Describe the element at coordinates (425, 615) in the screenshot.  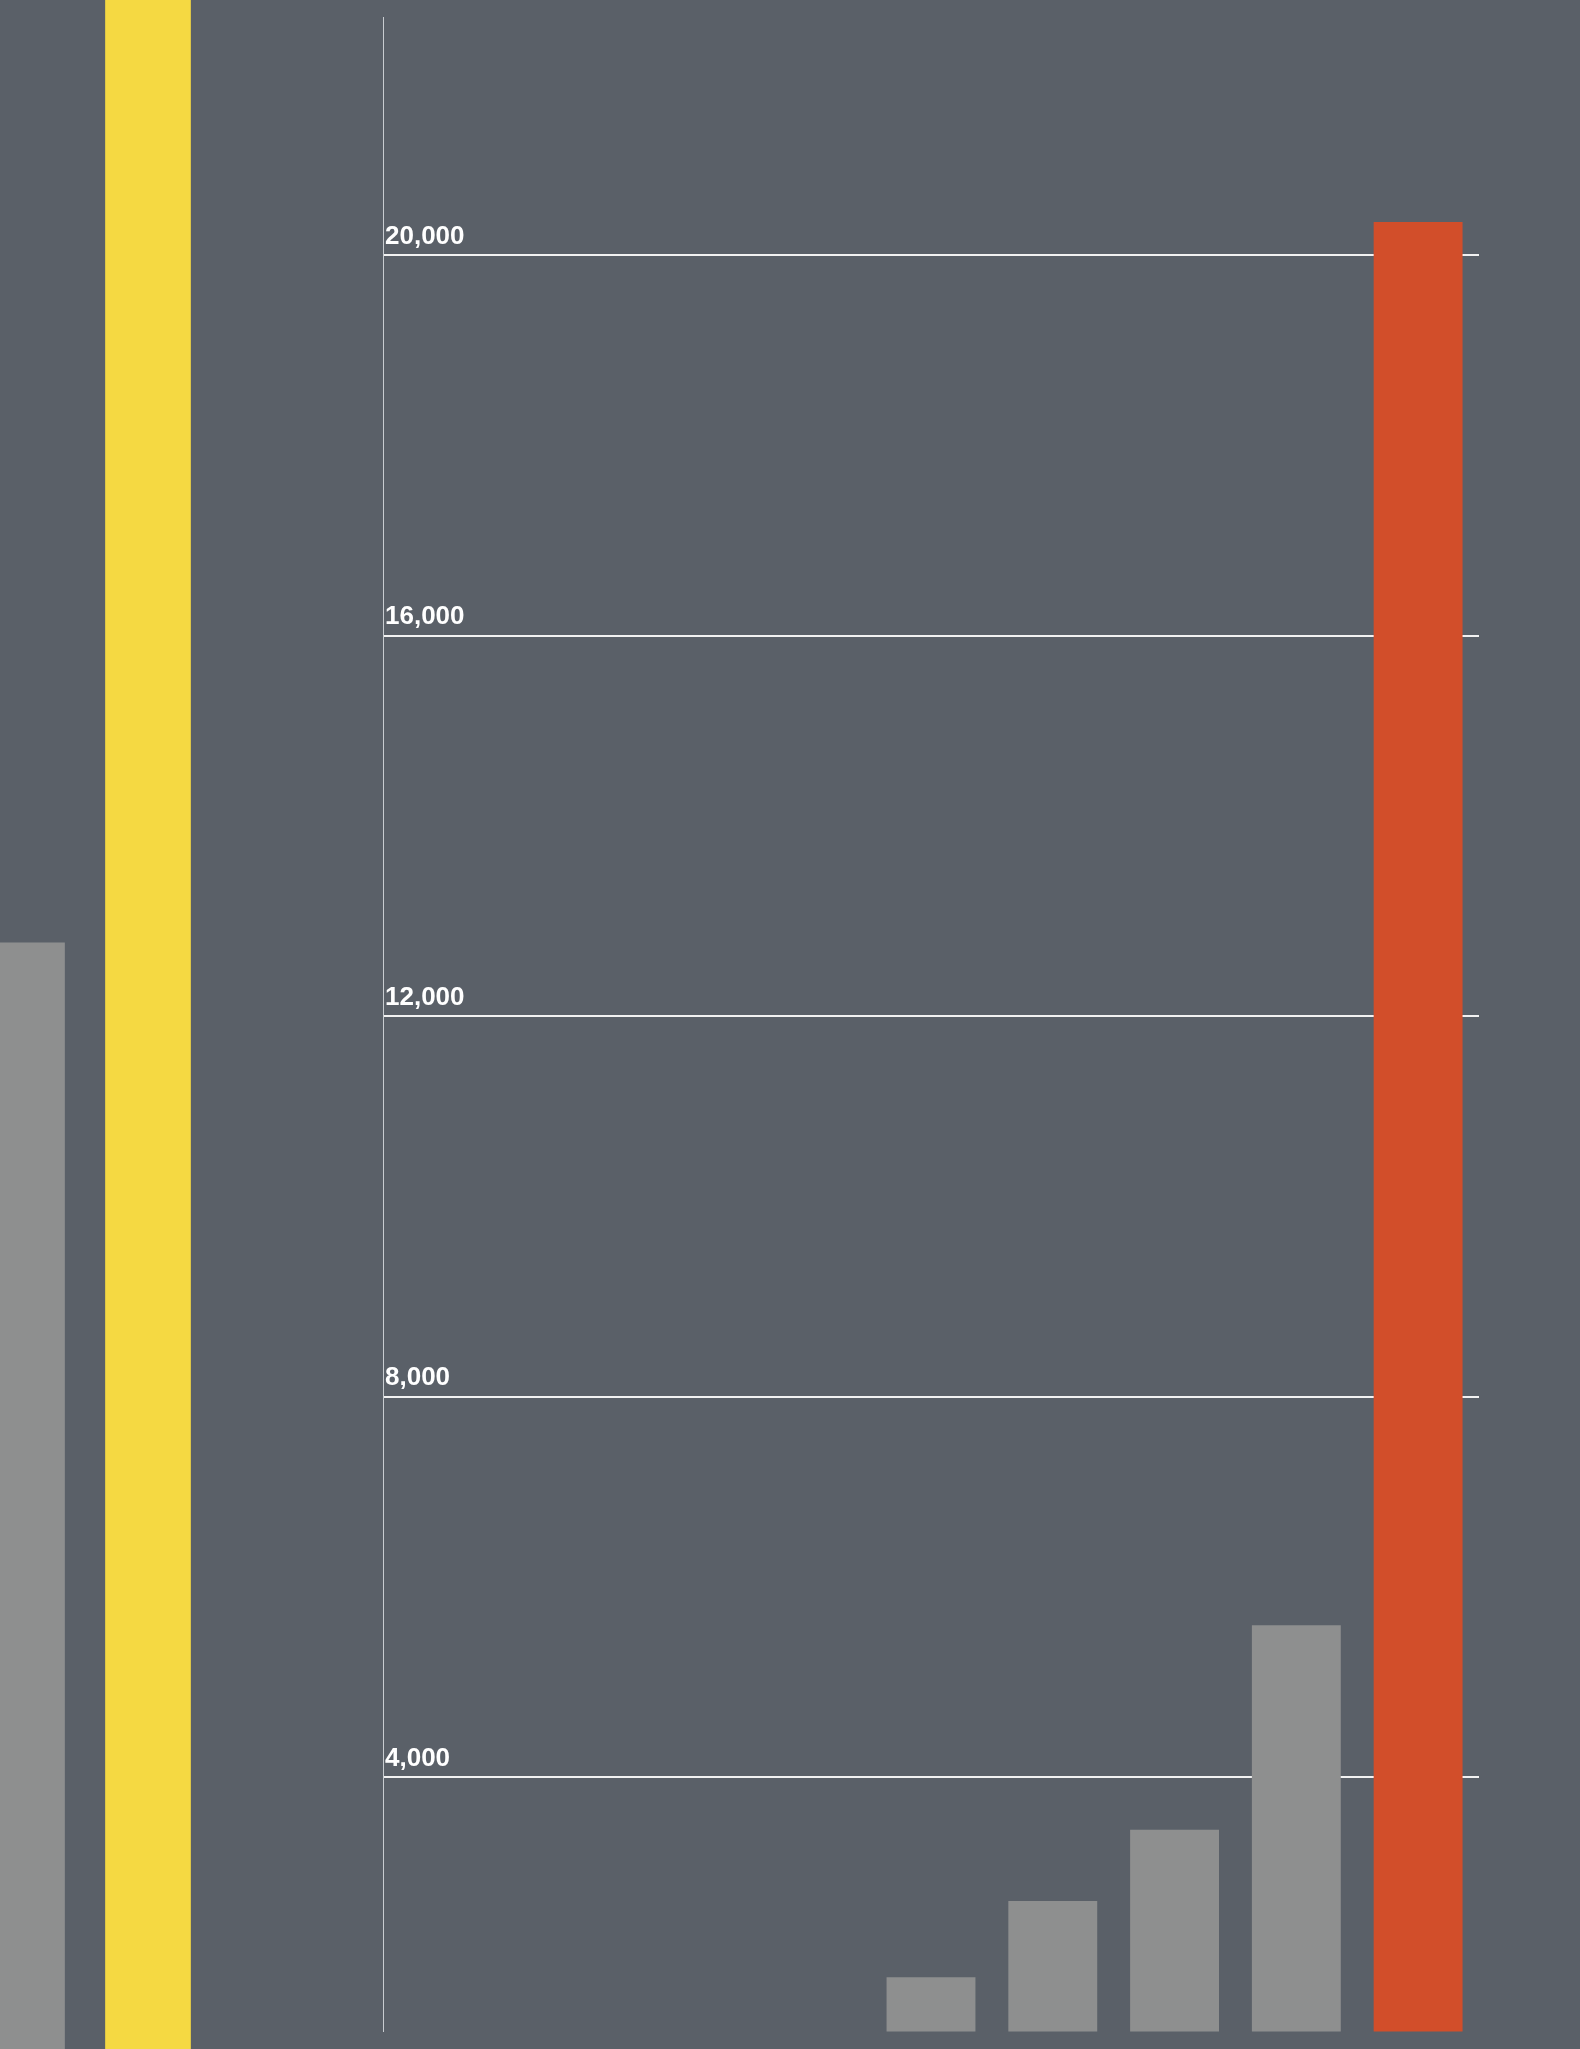
I see `y-tick-label: 16,000` at that location.